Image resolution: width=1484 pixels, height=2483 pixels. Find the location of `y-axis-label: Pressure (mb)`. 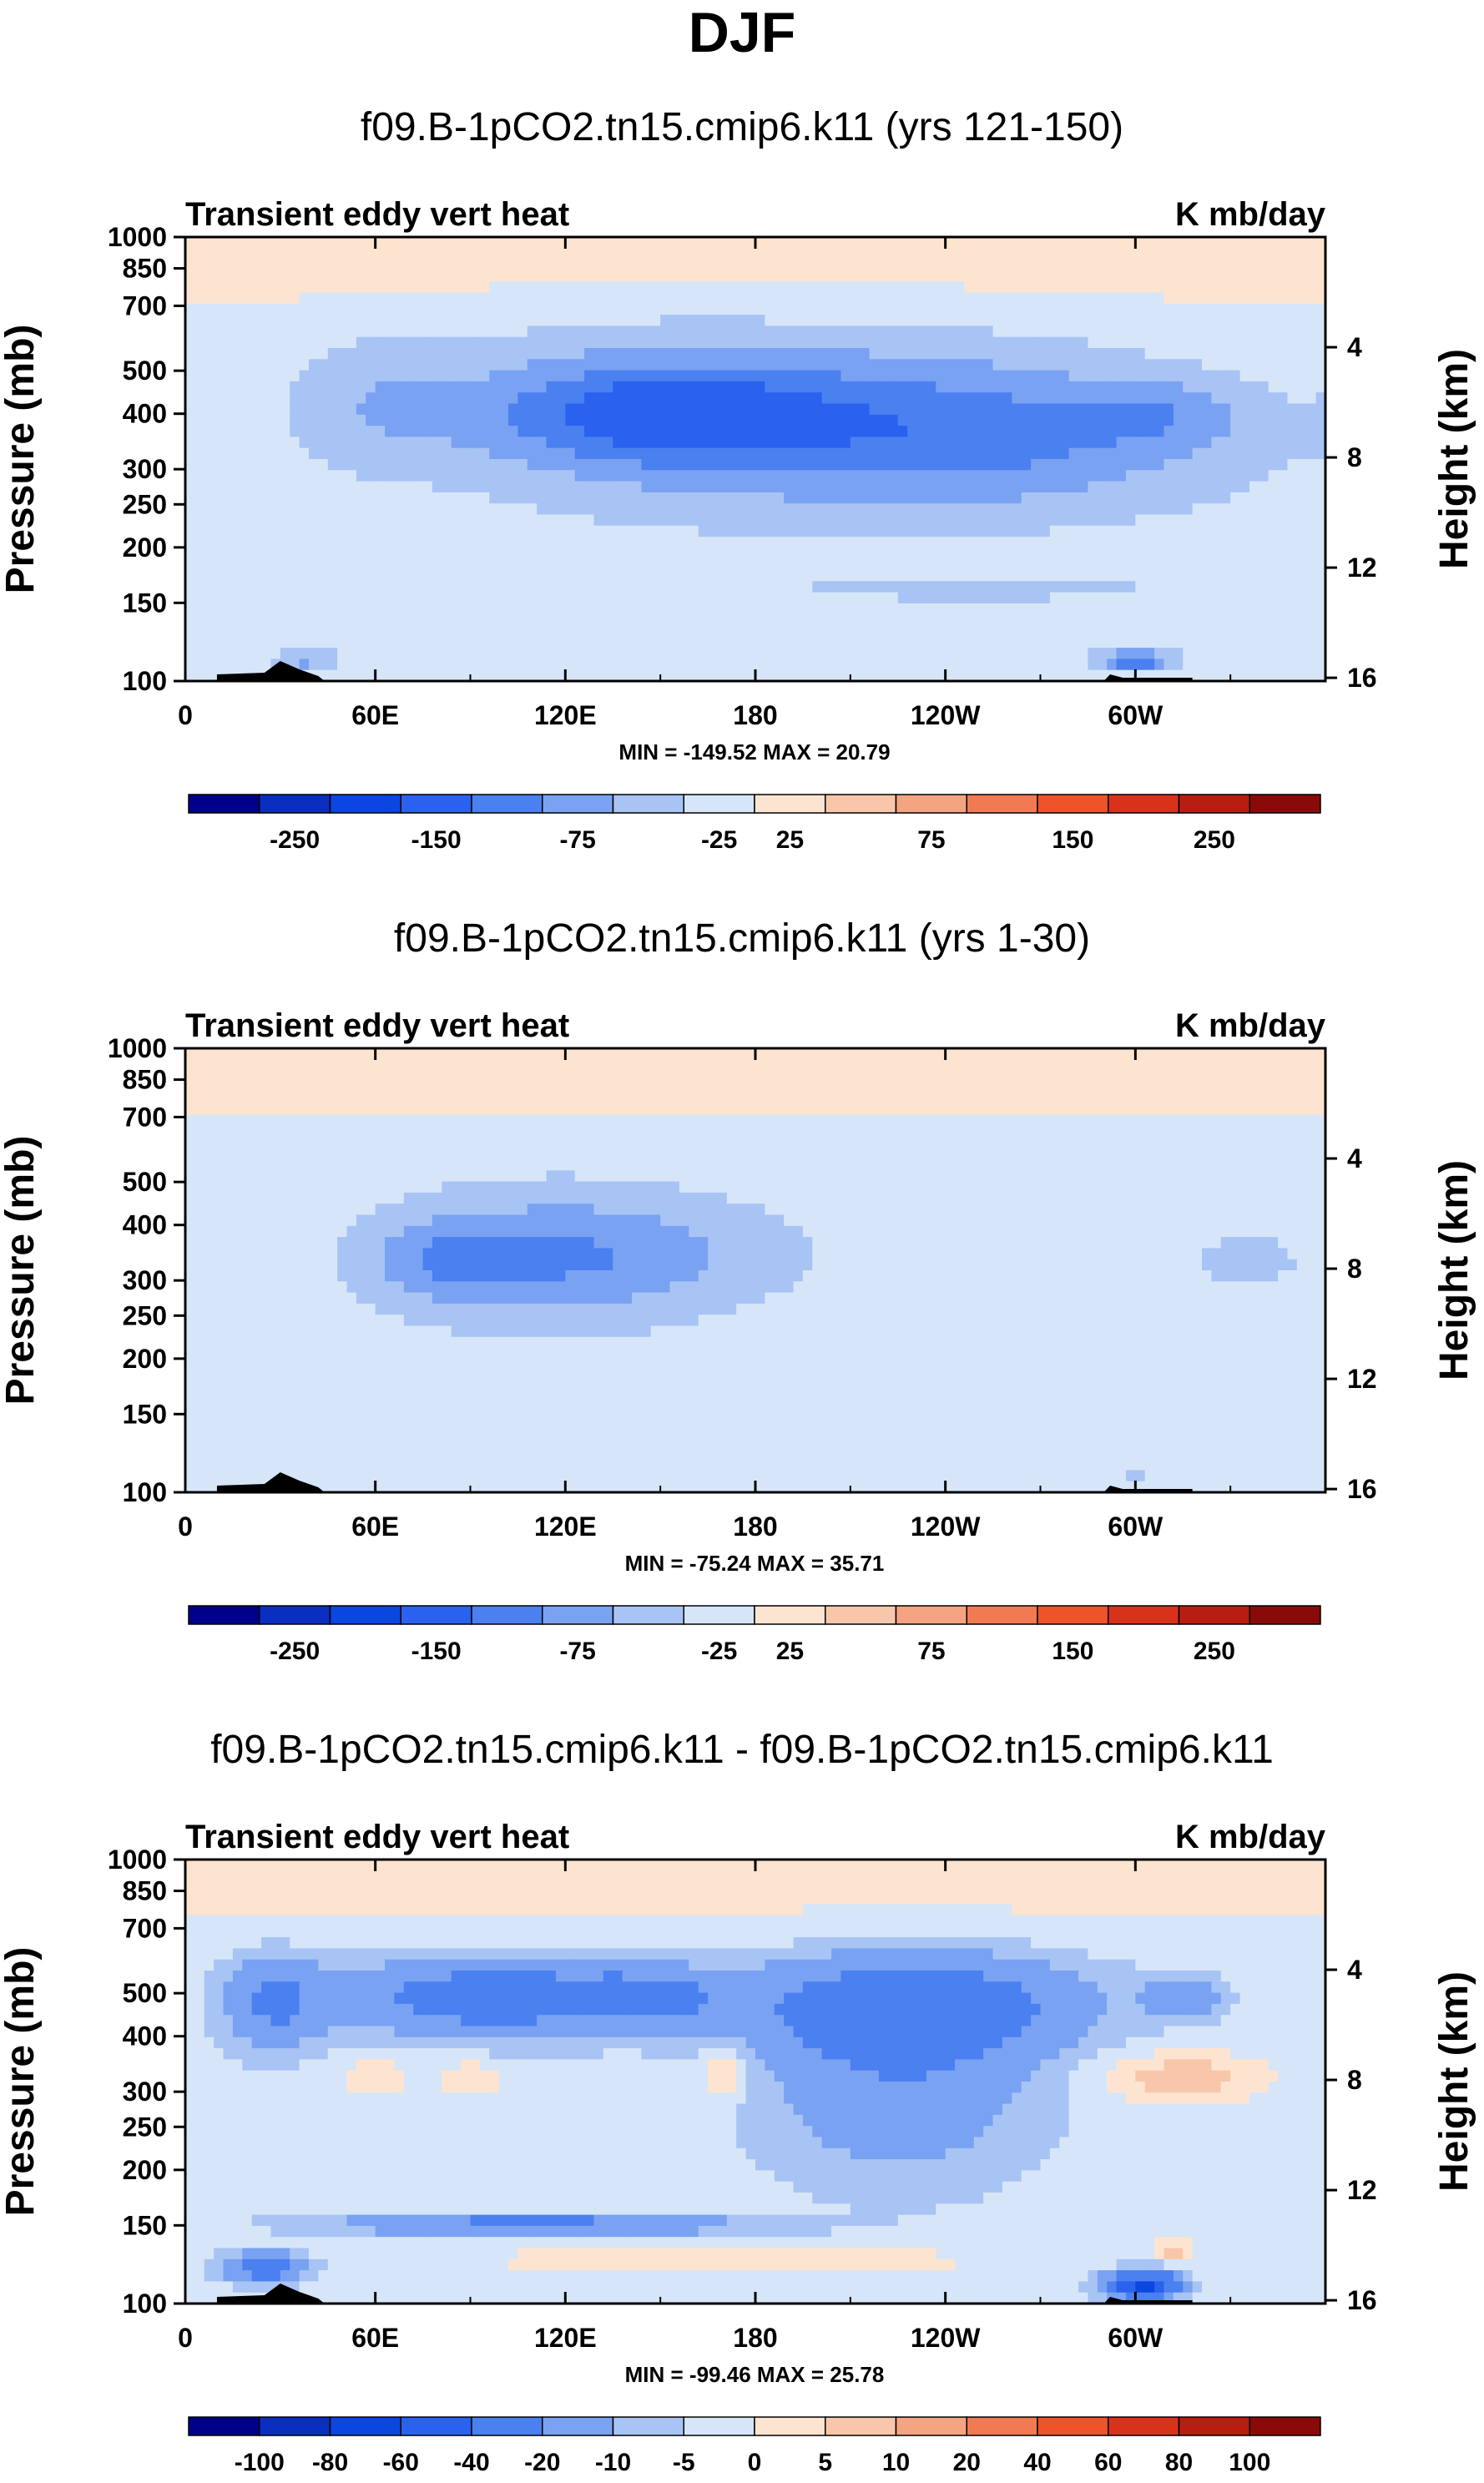

y-axis-label: Pressure (mb) is located at coordinates (21, 459).